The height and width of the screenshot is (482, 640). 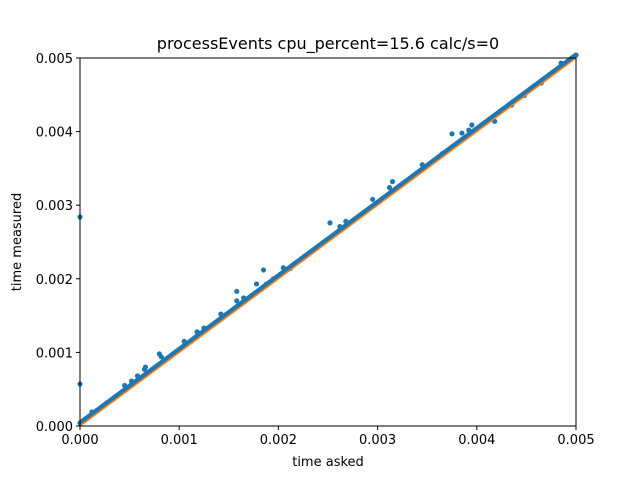 I want to click on x-axis-label: time asked, so click(x=328, y=462).